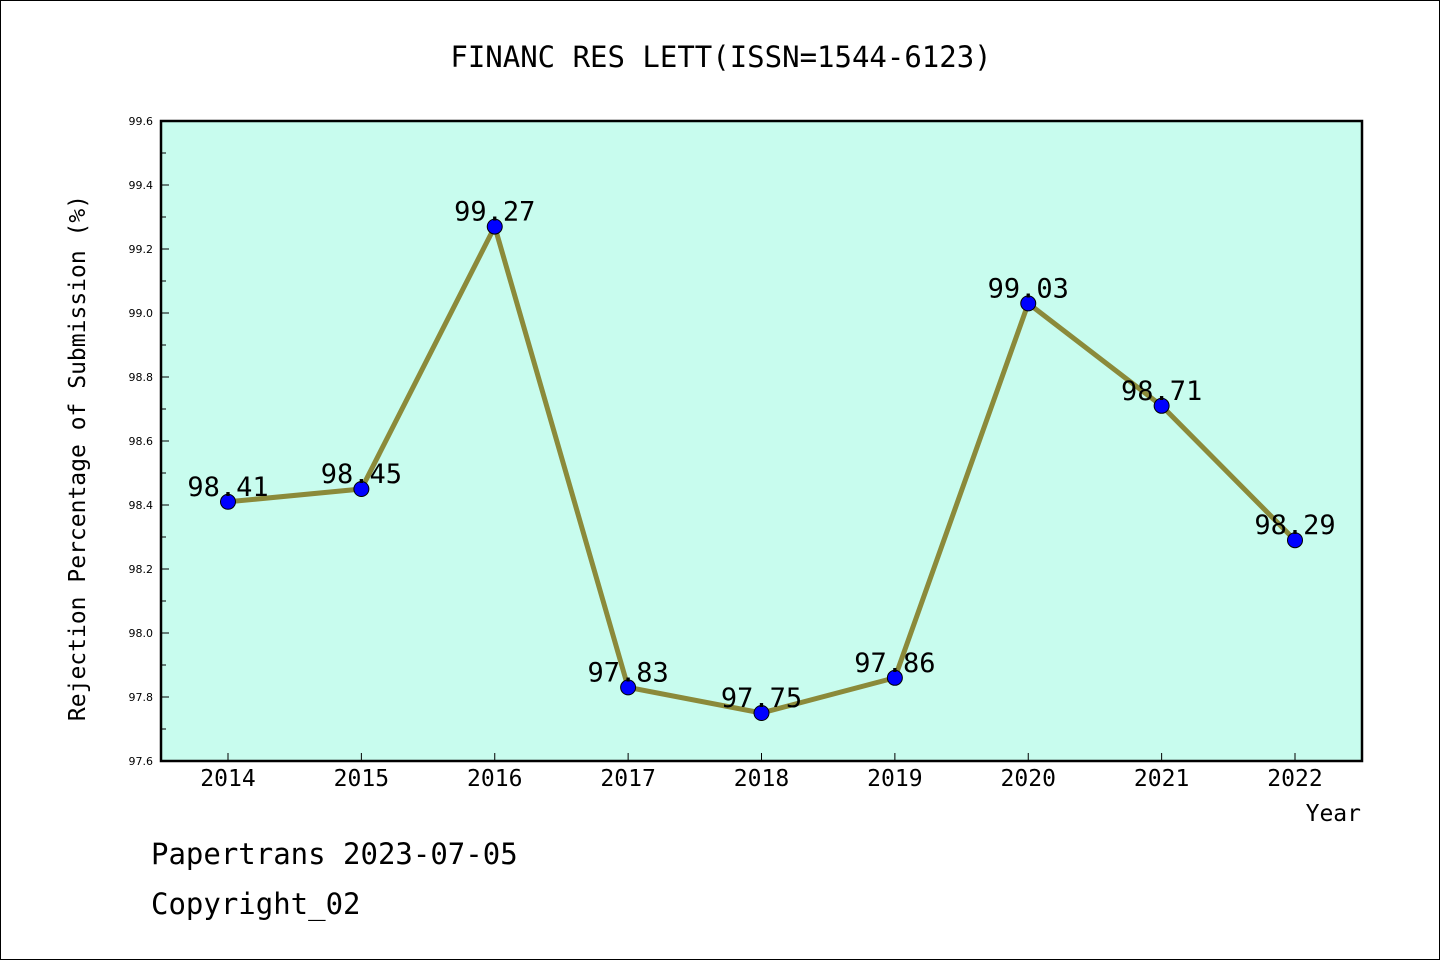  Describe the element at coordinates (1294, 779) in the screenshot. I see `x-tick-label: 2022` at that location.